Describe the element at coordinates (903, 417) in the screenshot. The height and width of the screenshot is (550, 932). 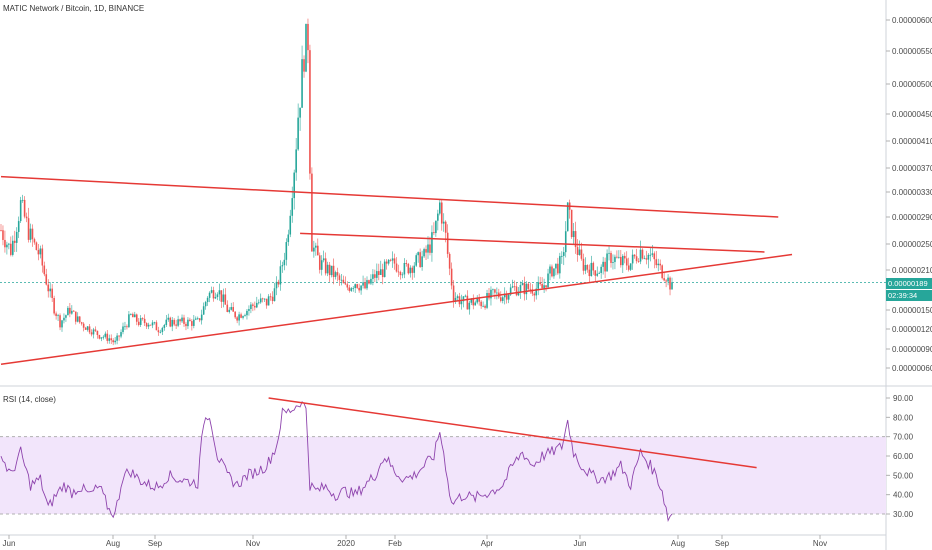
I see `rsi-tick-label: 80.00` at that location.